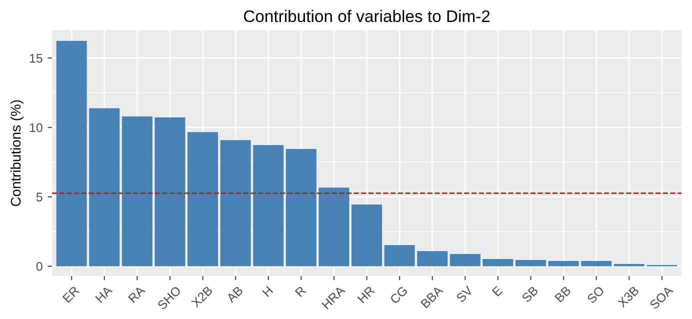  Describe the element at coordinates (235, 295) in the screenshot. I see `x-tick-label: AB` at that location.